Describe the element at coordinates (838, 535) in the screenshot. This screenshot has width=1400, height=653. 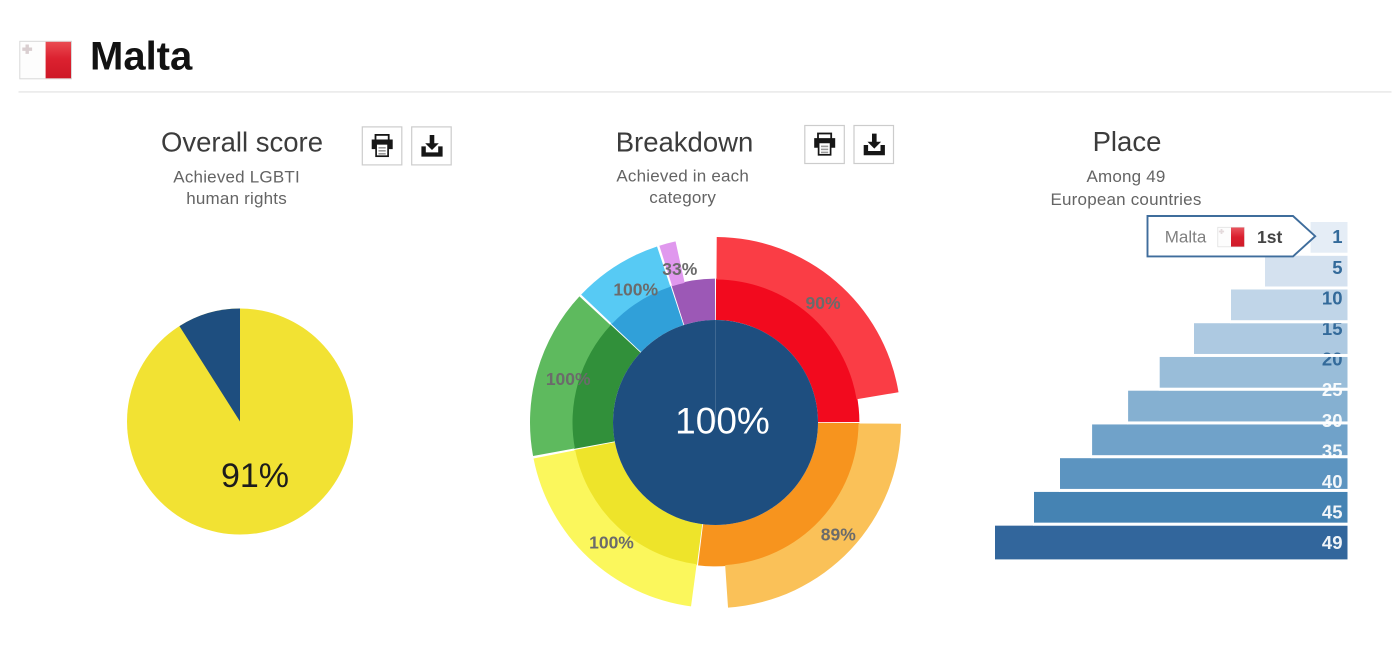
I see `svg-text: 89%` at that location.